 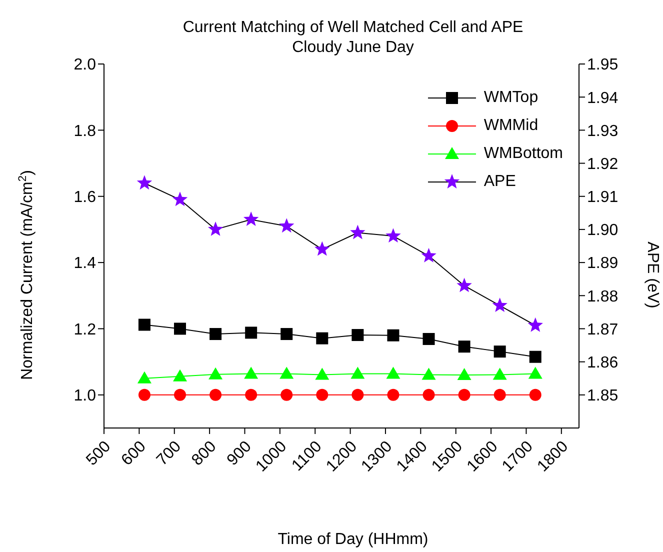 I want to click on y2-axis-title: APE (eV), so click(x=652, y=275).